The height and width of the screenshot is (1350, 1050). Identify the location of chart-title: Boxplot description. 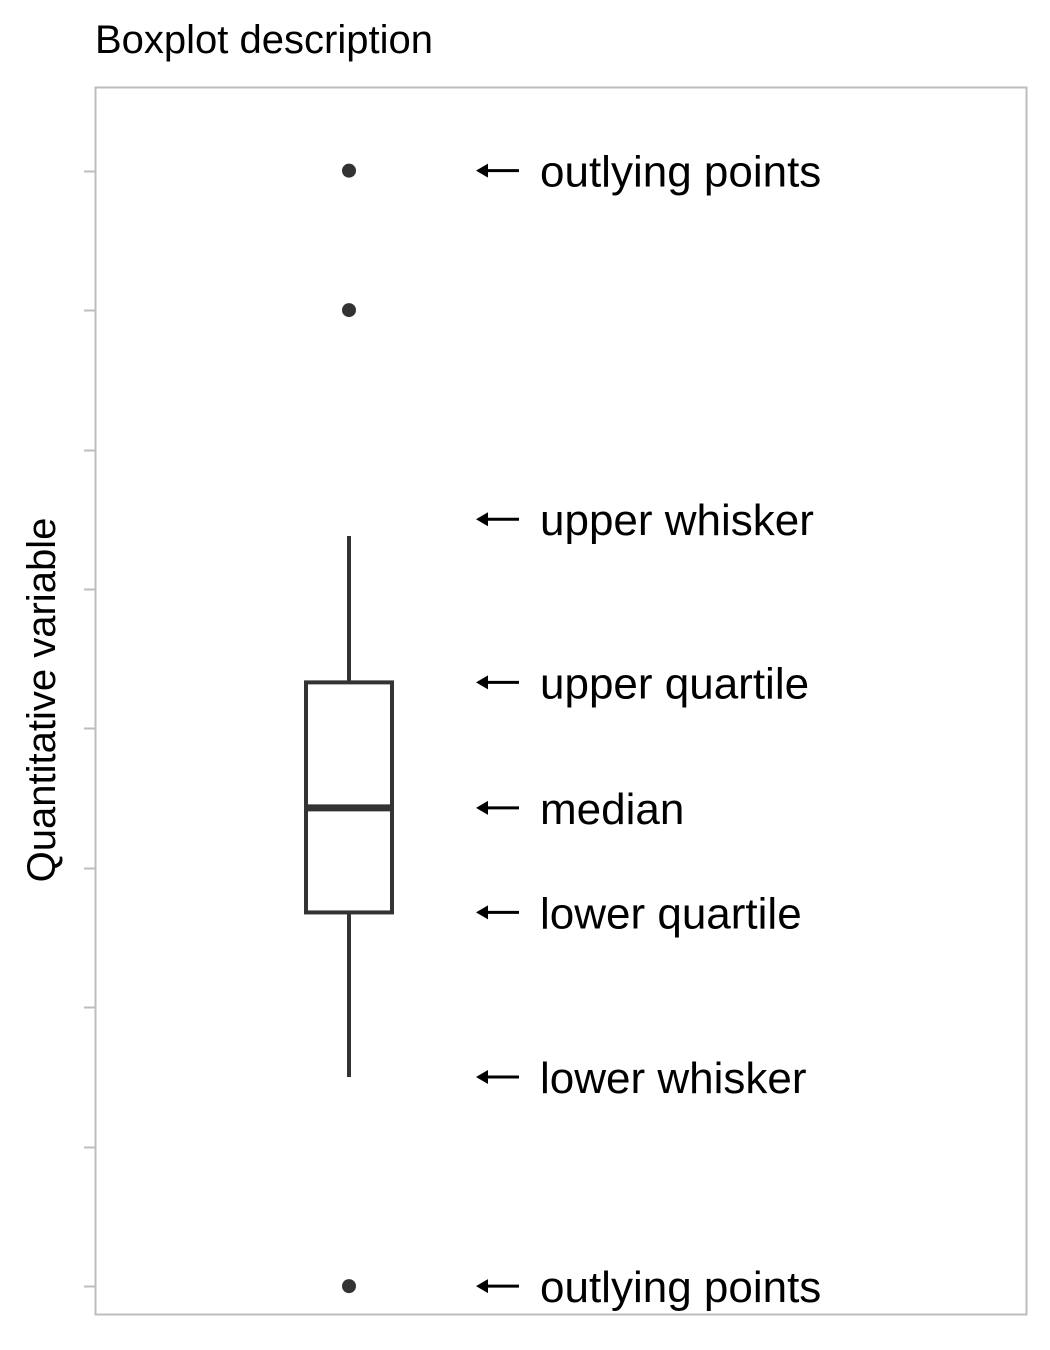
(264, 40).